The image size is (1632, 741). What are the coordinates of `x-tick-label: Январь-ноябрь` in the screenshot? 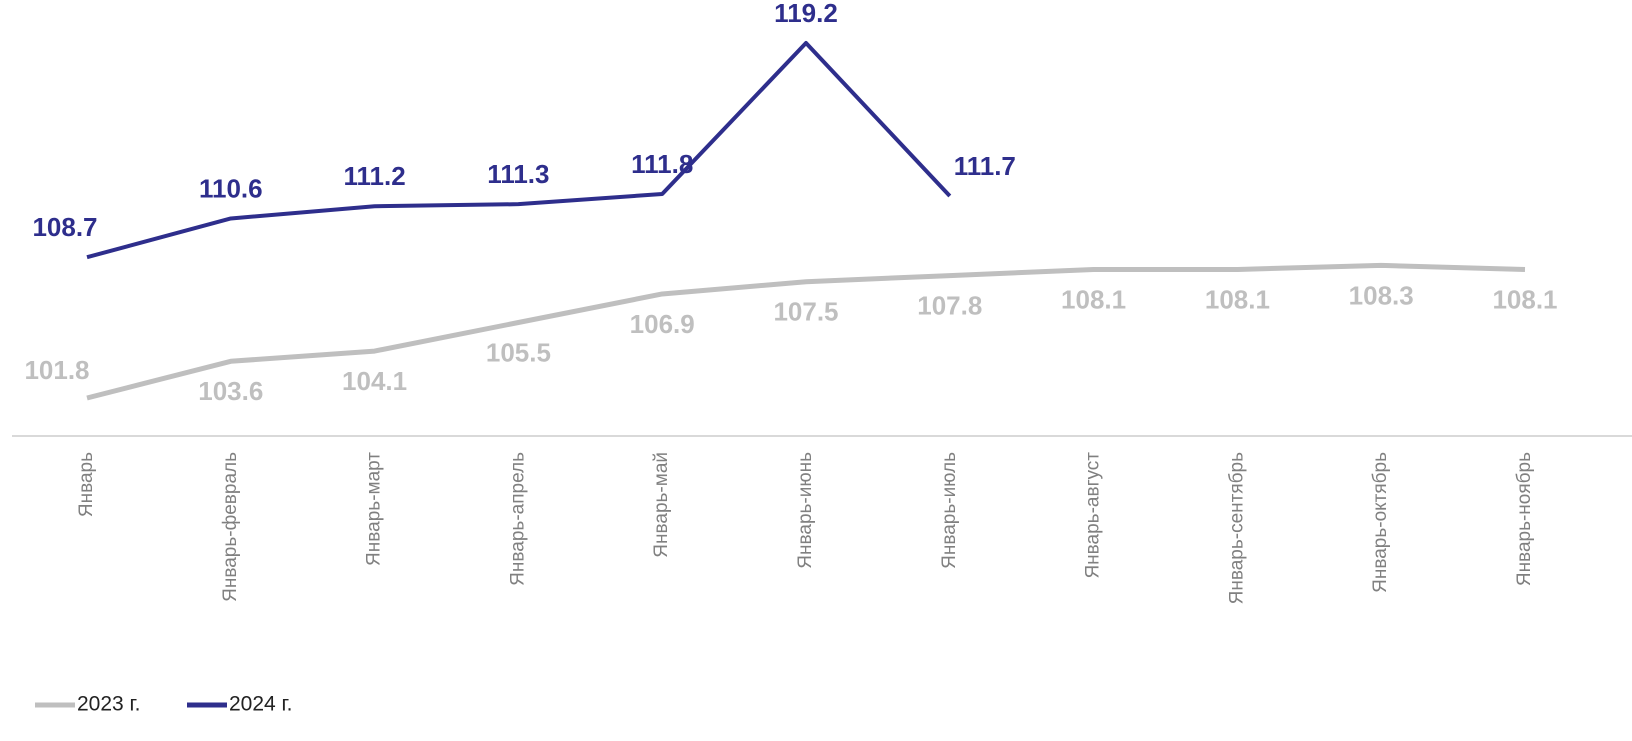 It's located at (1524, 519).